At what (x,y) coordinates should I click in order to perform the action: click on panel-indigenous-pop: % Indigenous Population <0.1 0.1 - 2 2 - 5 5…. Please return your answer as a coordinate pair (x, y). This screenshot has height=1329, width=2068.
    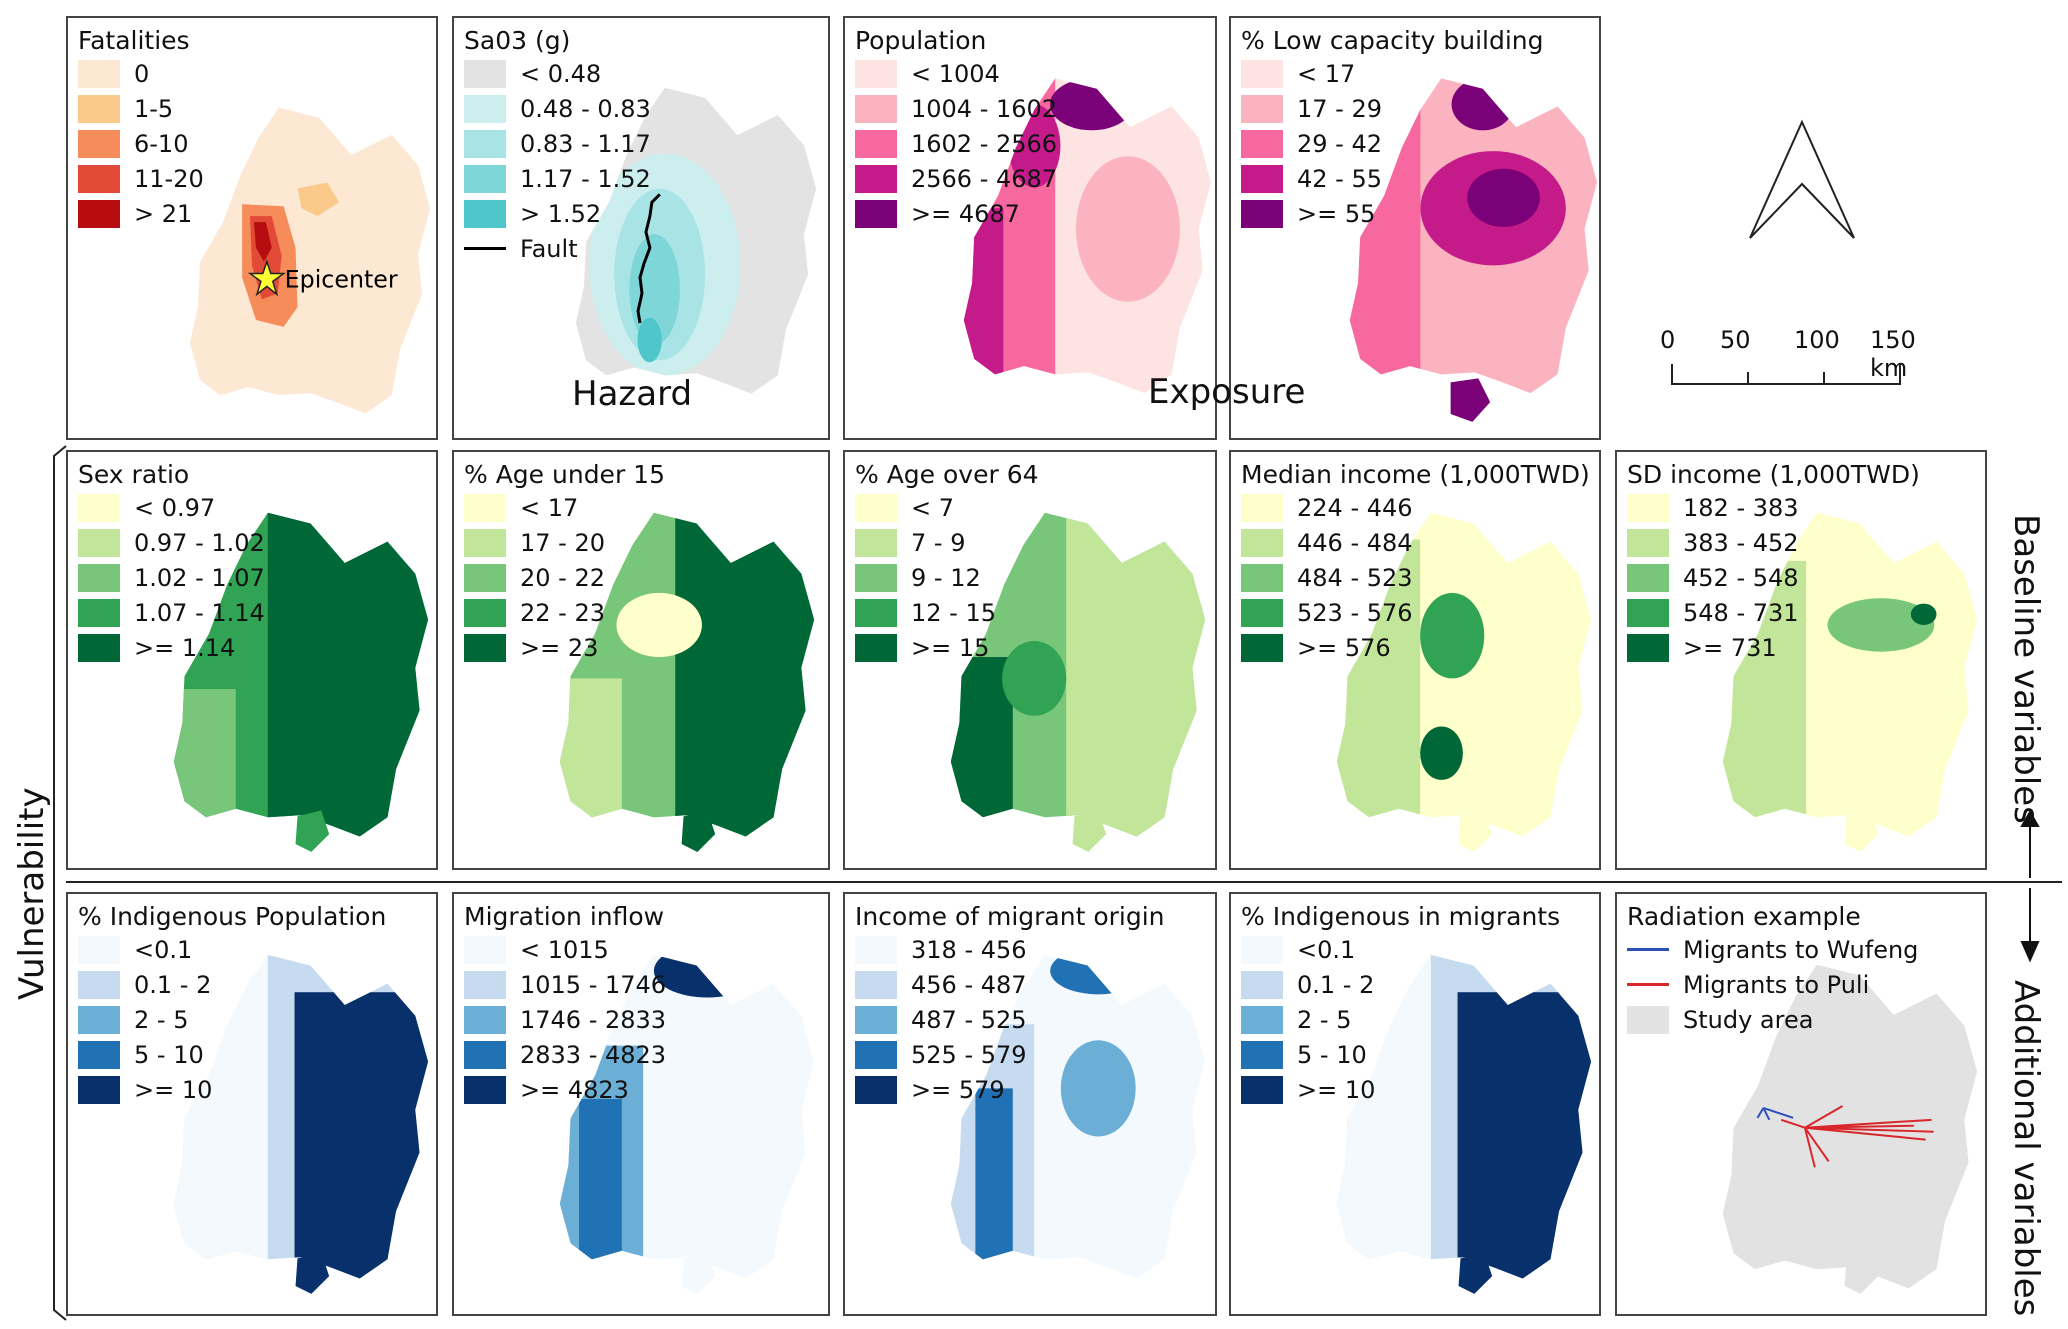
    Looking at the image, I should click on (252, 1104).